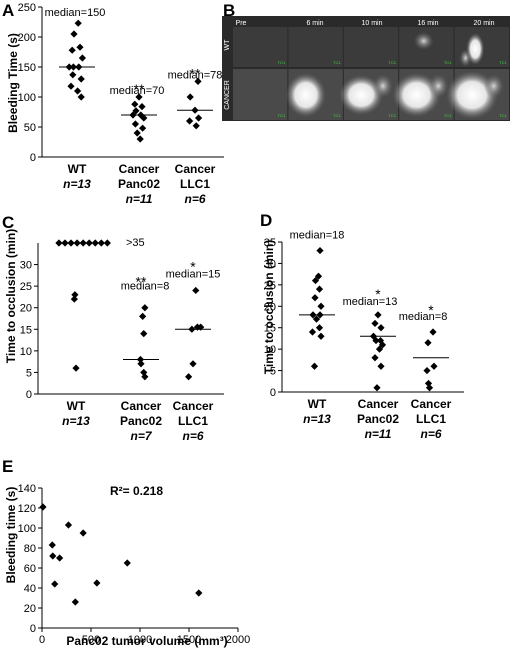 Image resolution: width=512 pixels, height=649 pixels. I want to click on panel-d-n-label: n=13, so click(317, 419).